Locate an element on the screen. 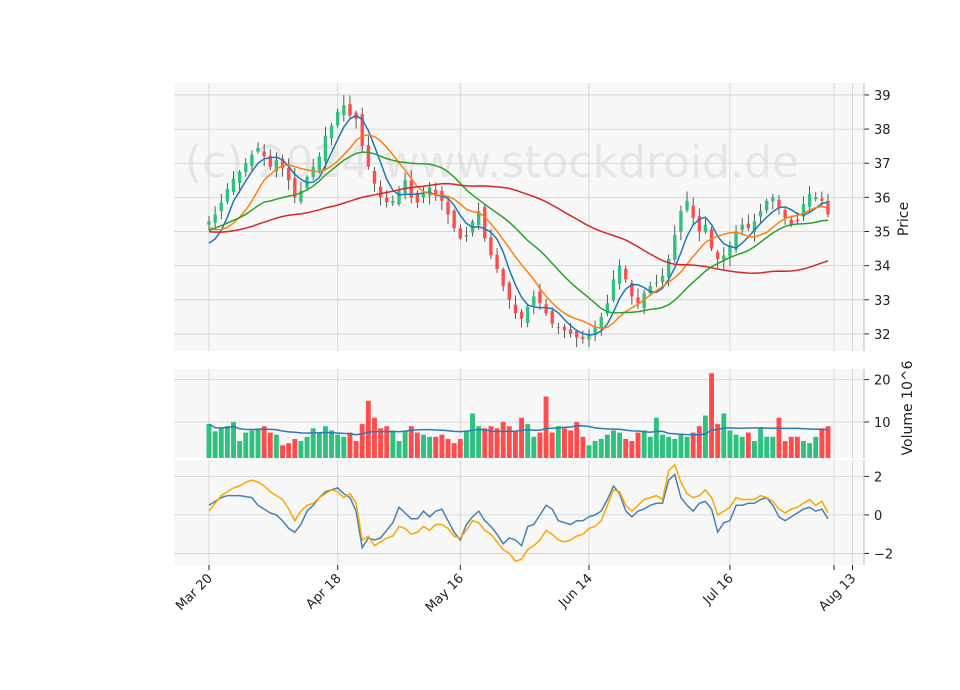  x-tick-label: Jul 16 is located at coordinates (718, 589).